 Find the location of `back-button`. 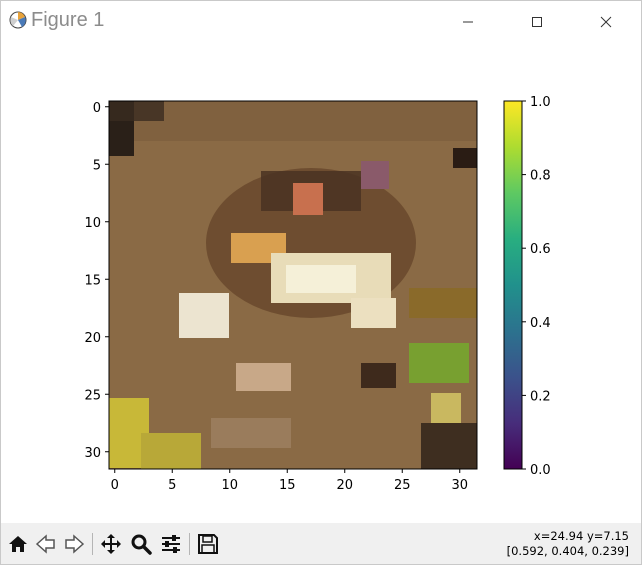

back-button is located at coordinates (46, 544).